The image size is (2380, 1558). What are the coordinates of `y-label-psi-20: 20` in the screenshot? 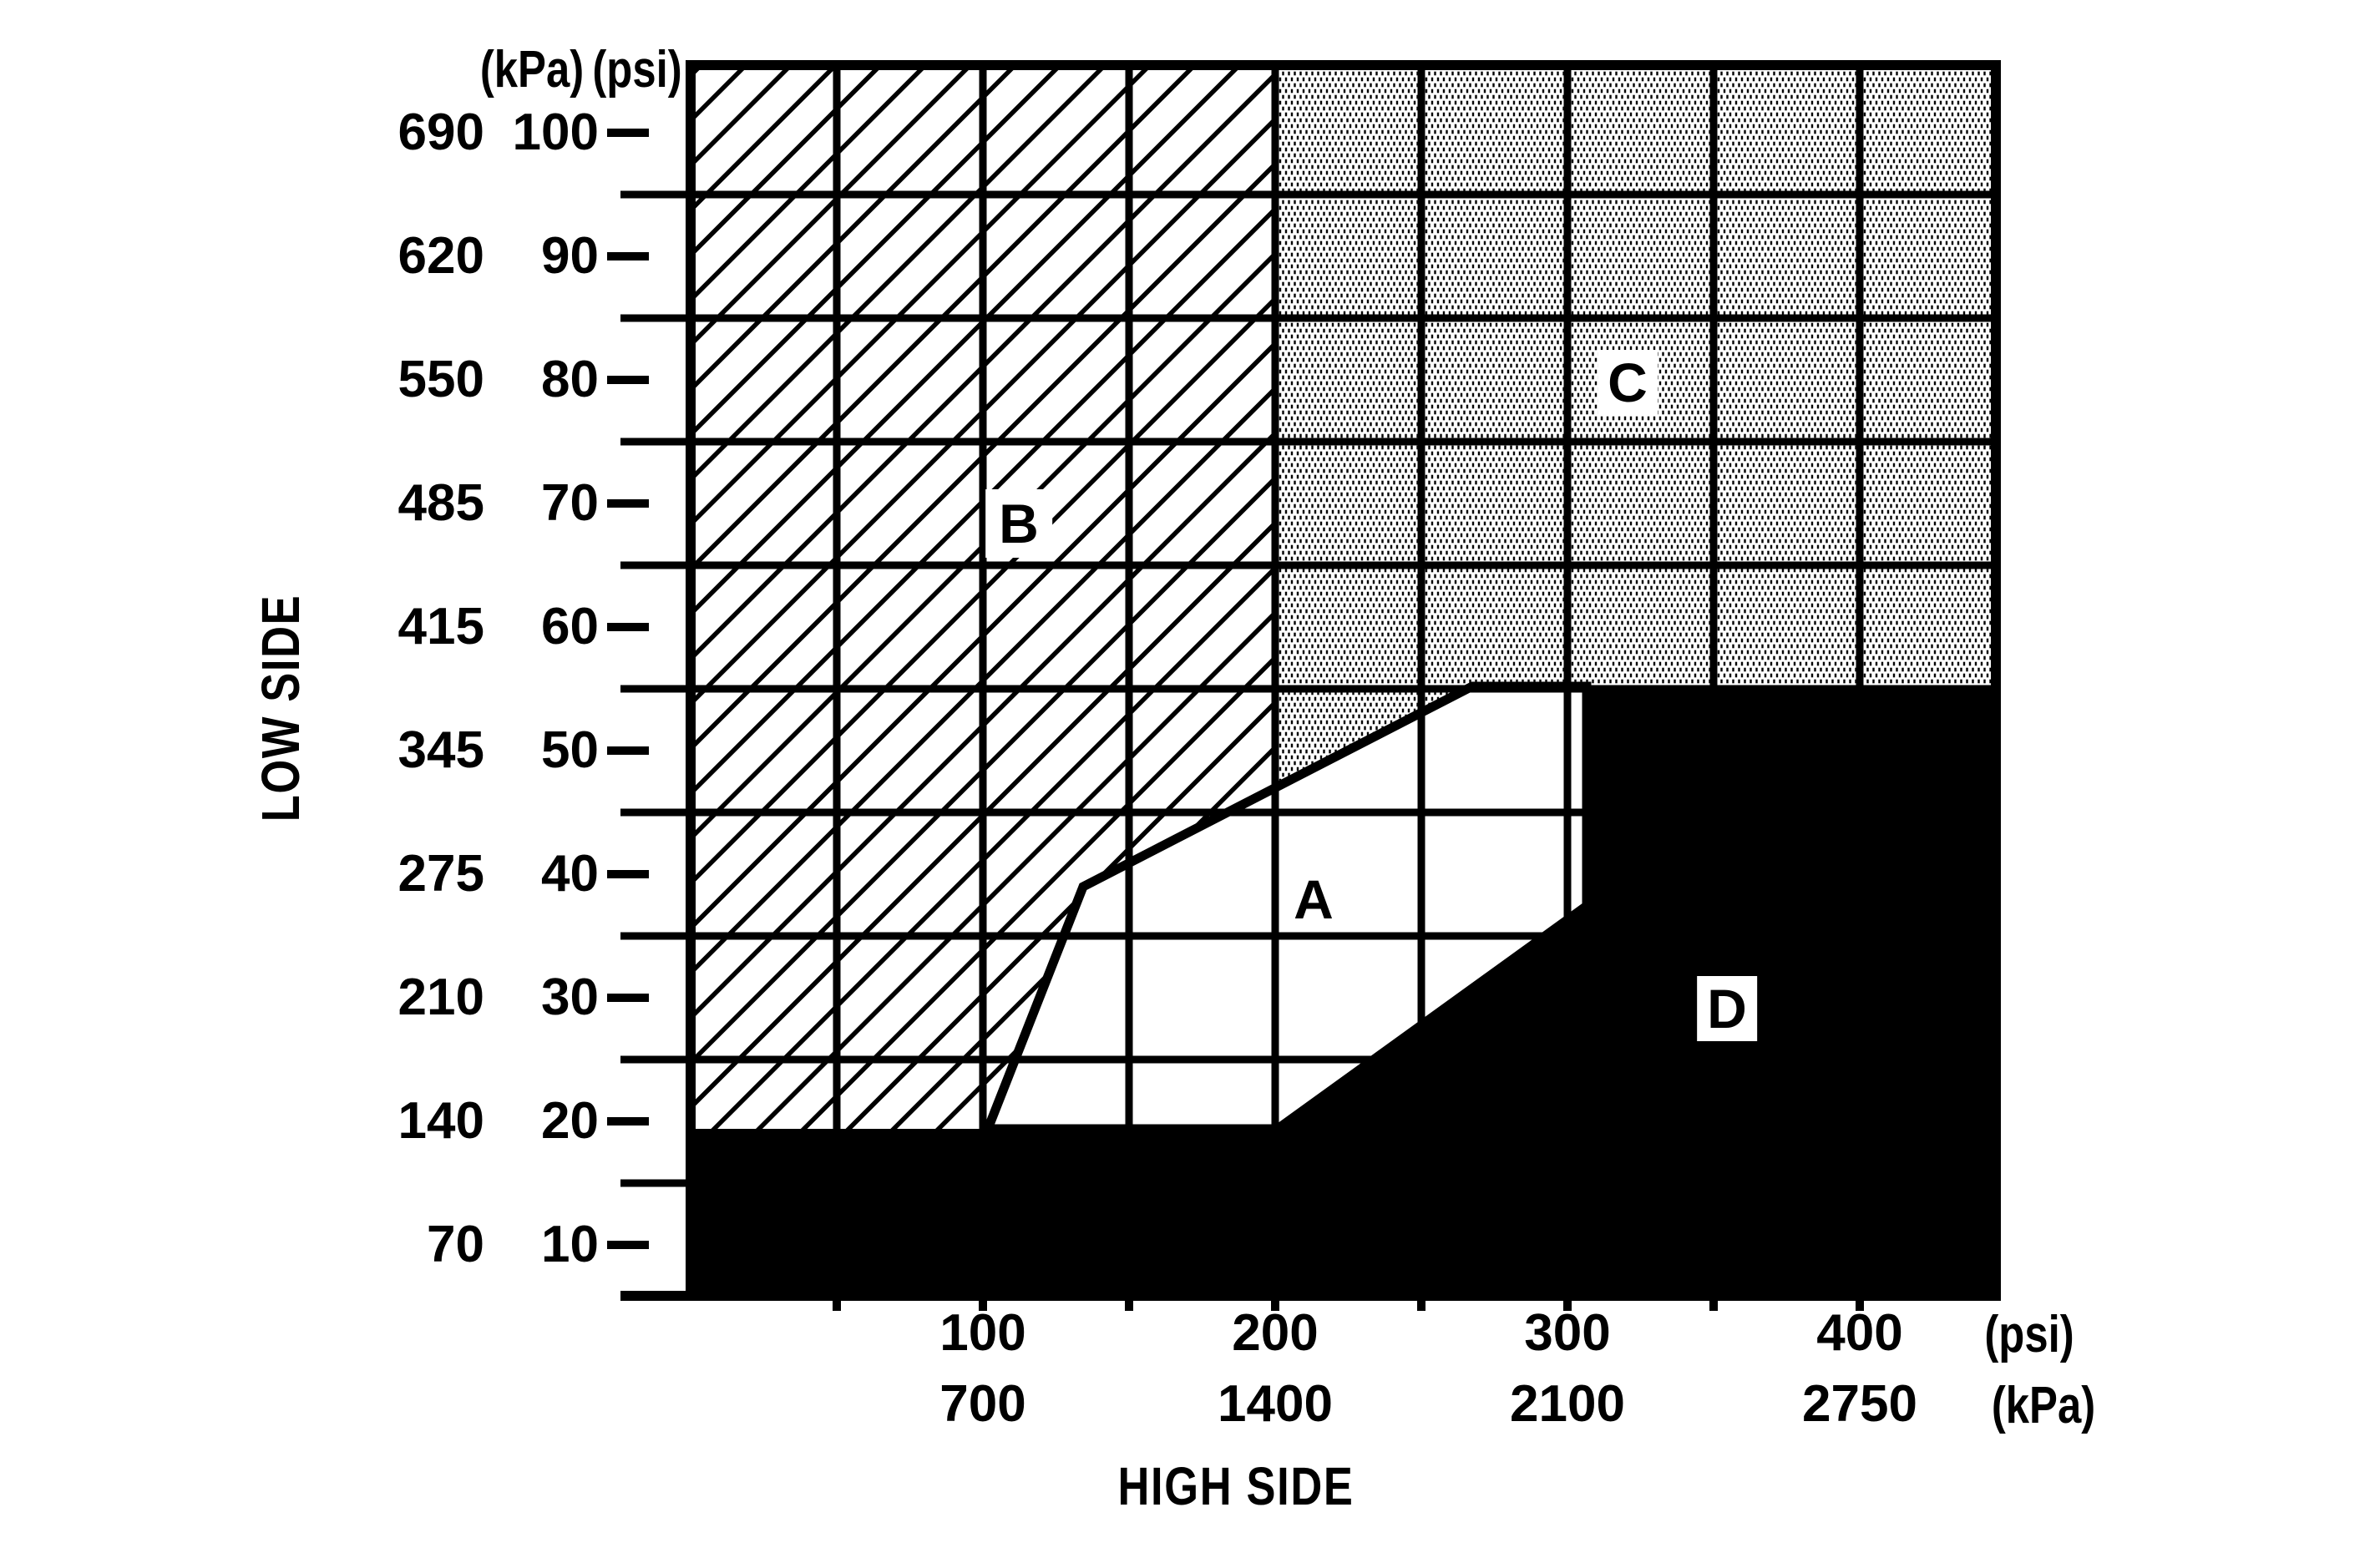 It's located at (570, 1121).